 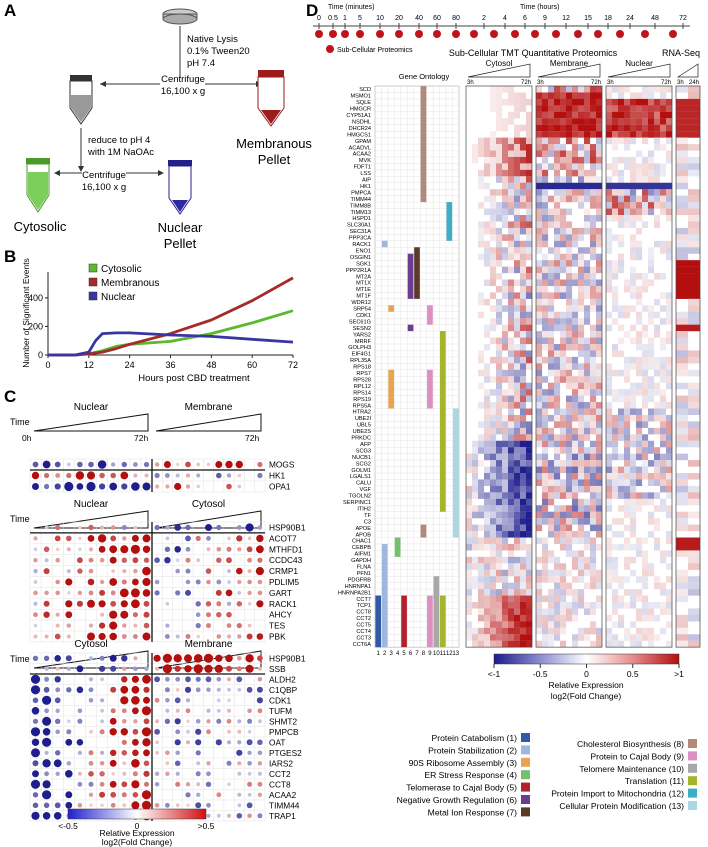 I want to click on membranous-pellet-label-2: Pellet, so click(x=274, y=159).